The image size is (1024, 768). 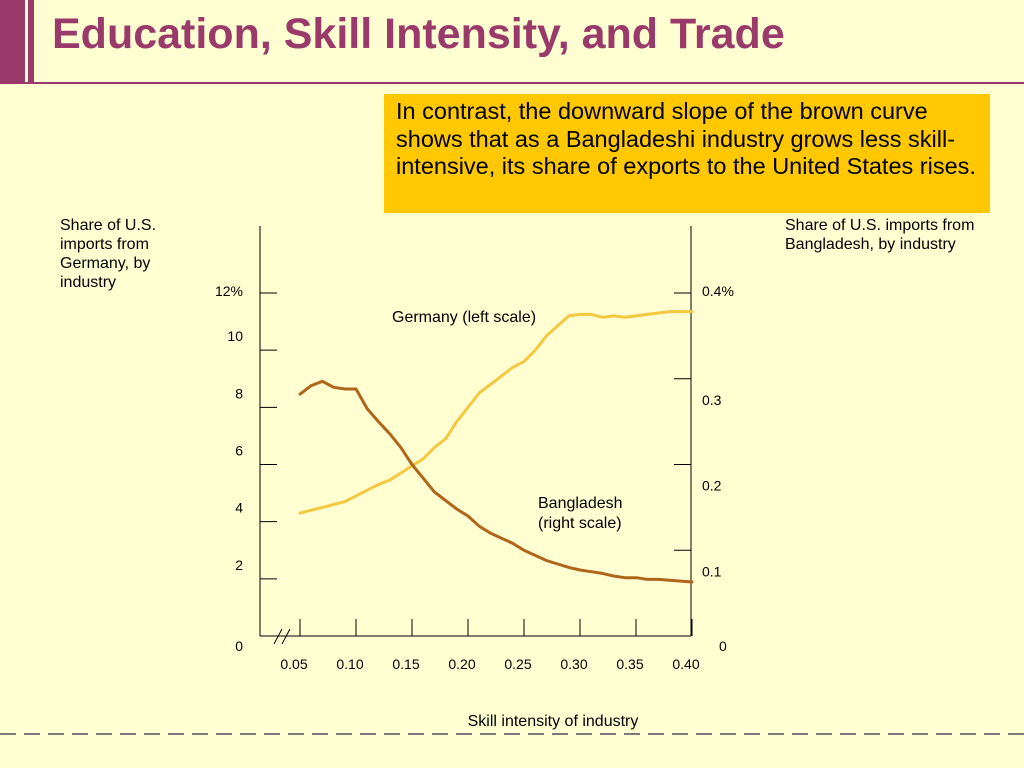 What do you see at coordinates (496, 481) in the screenshot?
I see `bangladesh-series-line` at bounding box center [496, 481].